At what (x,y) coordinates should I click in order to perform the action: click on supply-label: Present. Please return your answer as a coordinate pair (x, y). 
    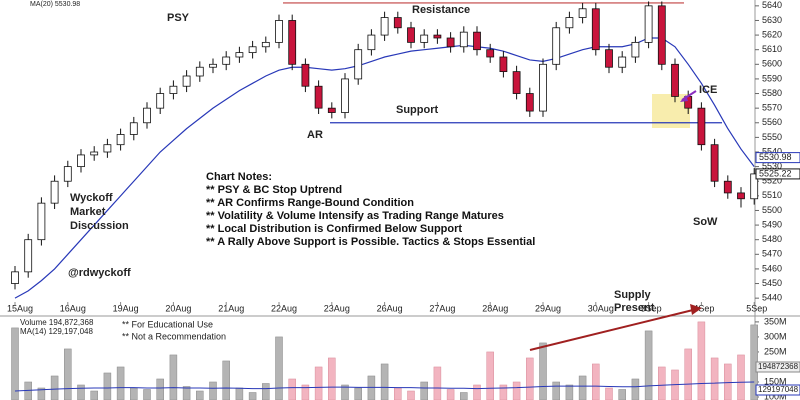
    Looking at the image, I should click on (634, 308).